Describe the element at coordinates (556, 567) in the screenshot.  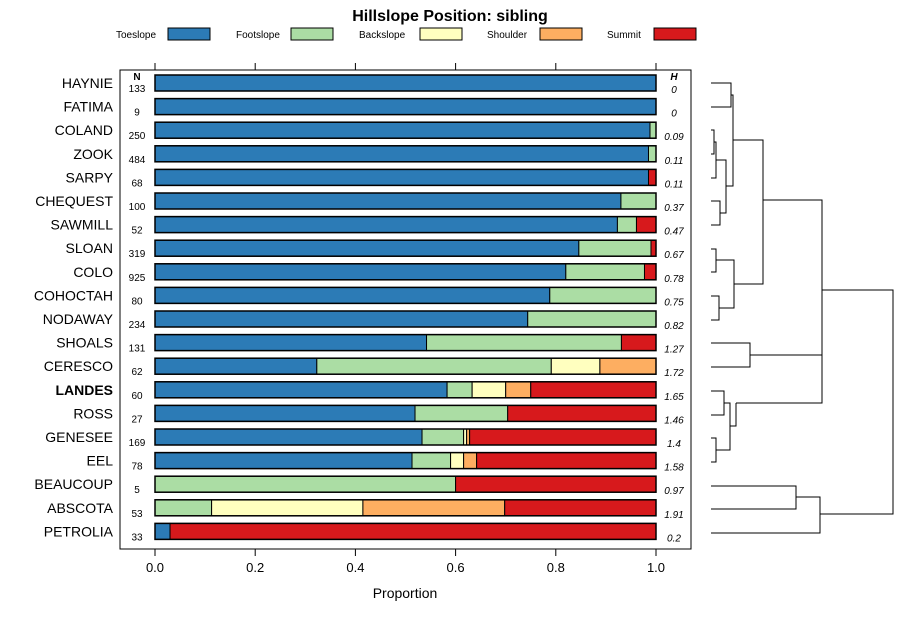
I see `x-tick-label: 0.8` at that location.